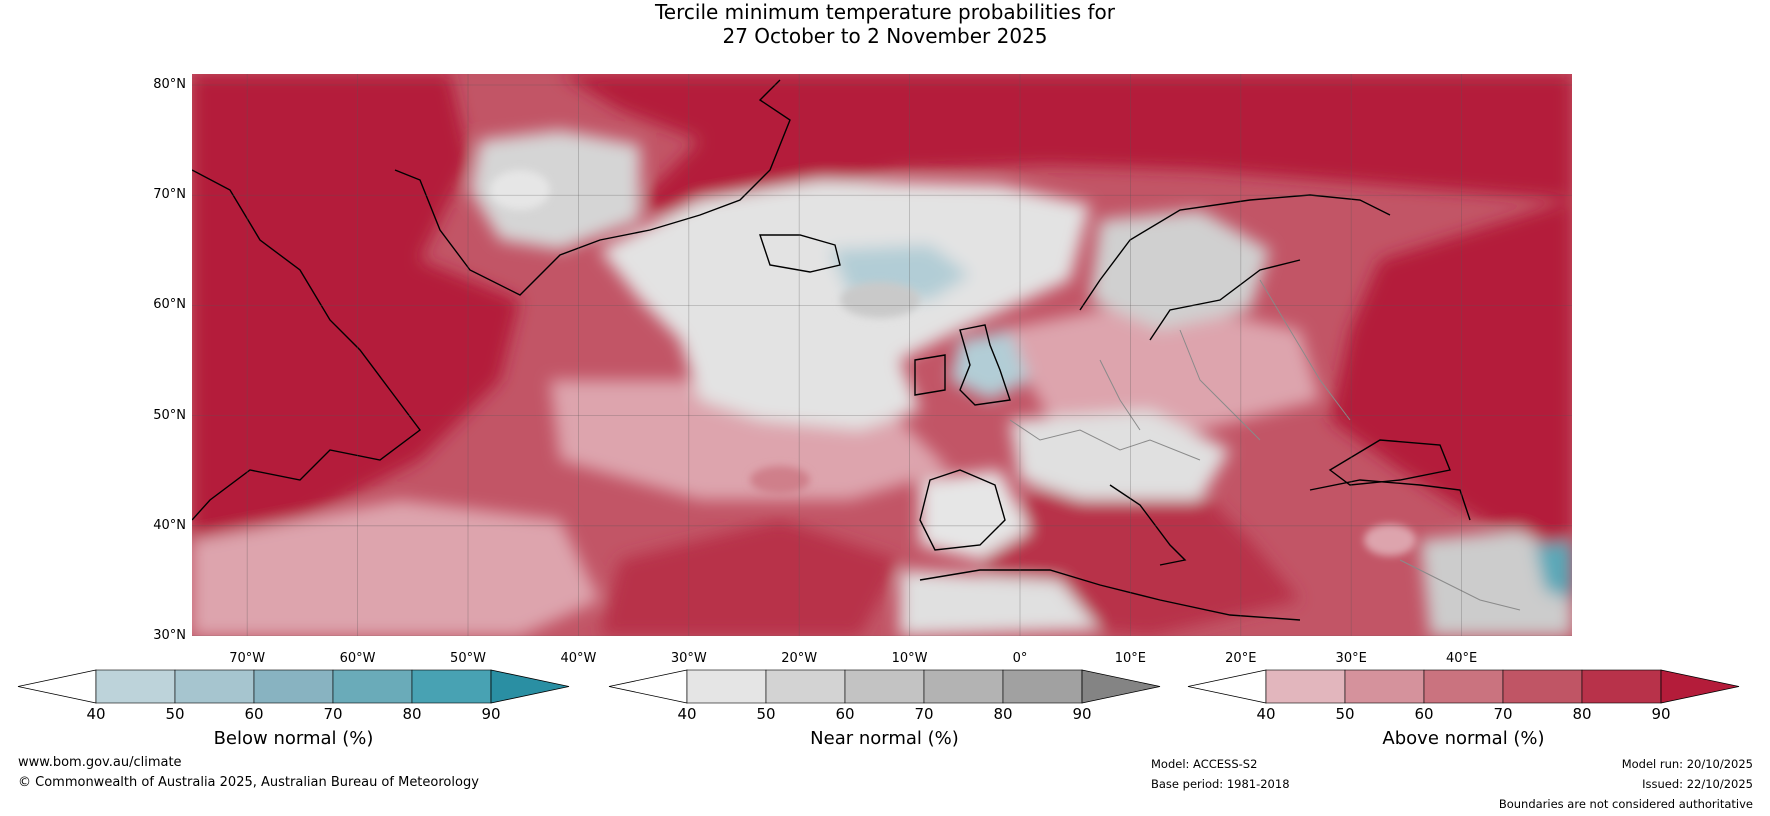  What do you see at coordinates (1687, 764) in the screenshot?
I see `footer-model-run: Model run: 20/10/2025` at bounding box center [1687, 764].